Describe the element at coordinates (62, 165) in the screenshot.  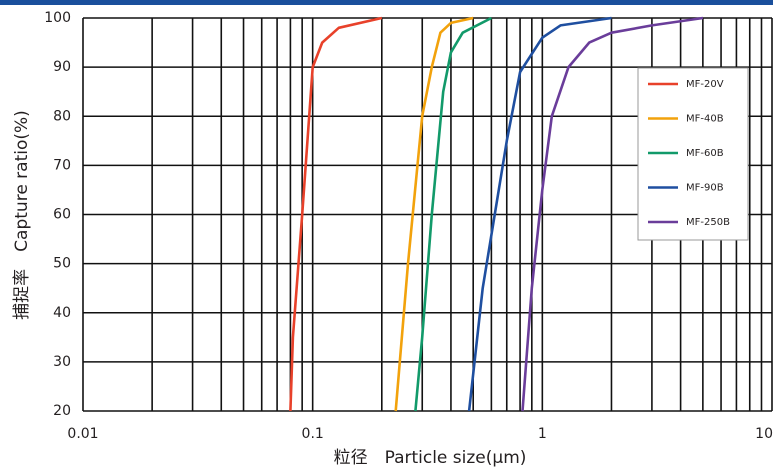
I see `y-tick-label: 70` at that location.